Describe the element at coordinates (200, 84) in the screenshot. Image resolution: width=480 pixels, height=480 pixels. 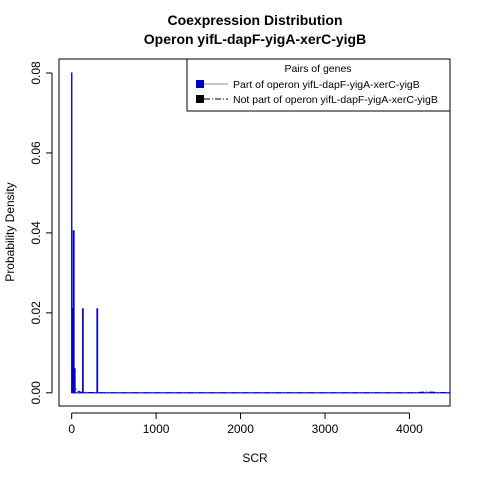
I see `legend-swatch-part` at that location.